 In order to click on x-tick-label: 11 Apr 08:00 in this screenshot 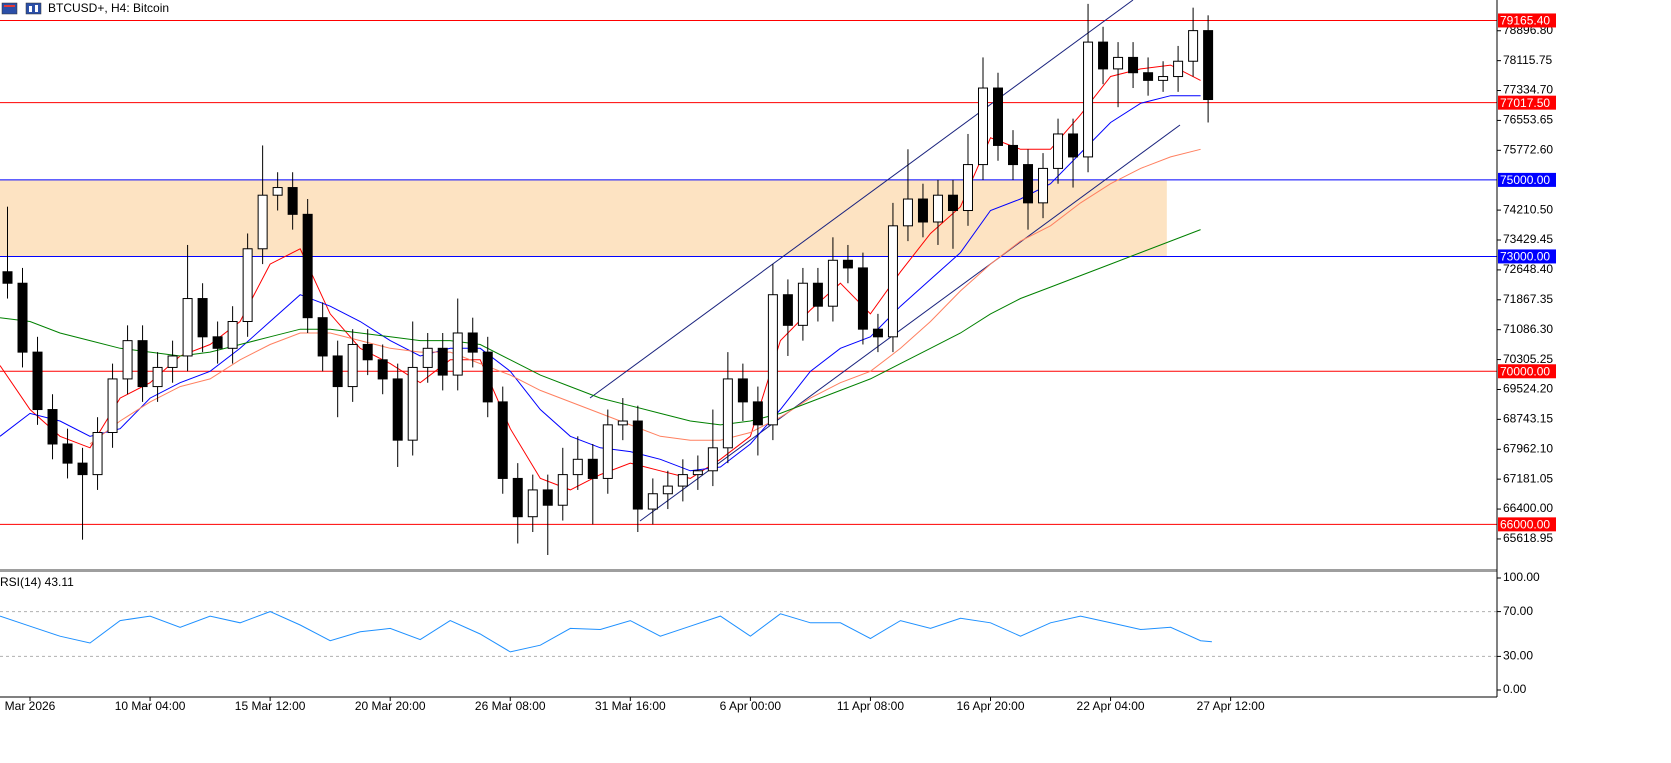, I will do `click(870, 706)`.